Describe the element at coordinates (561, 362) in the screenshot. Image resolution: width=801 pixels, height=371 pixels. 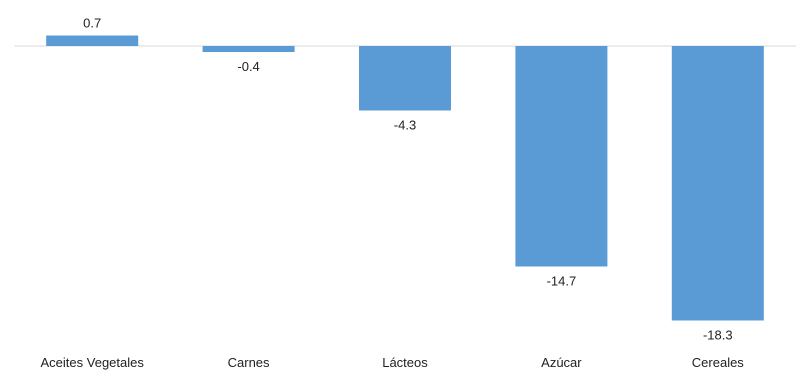
I see `category-label-4: Azúcar` at that location.